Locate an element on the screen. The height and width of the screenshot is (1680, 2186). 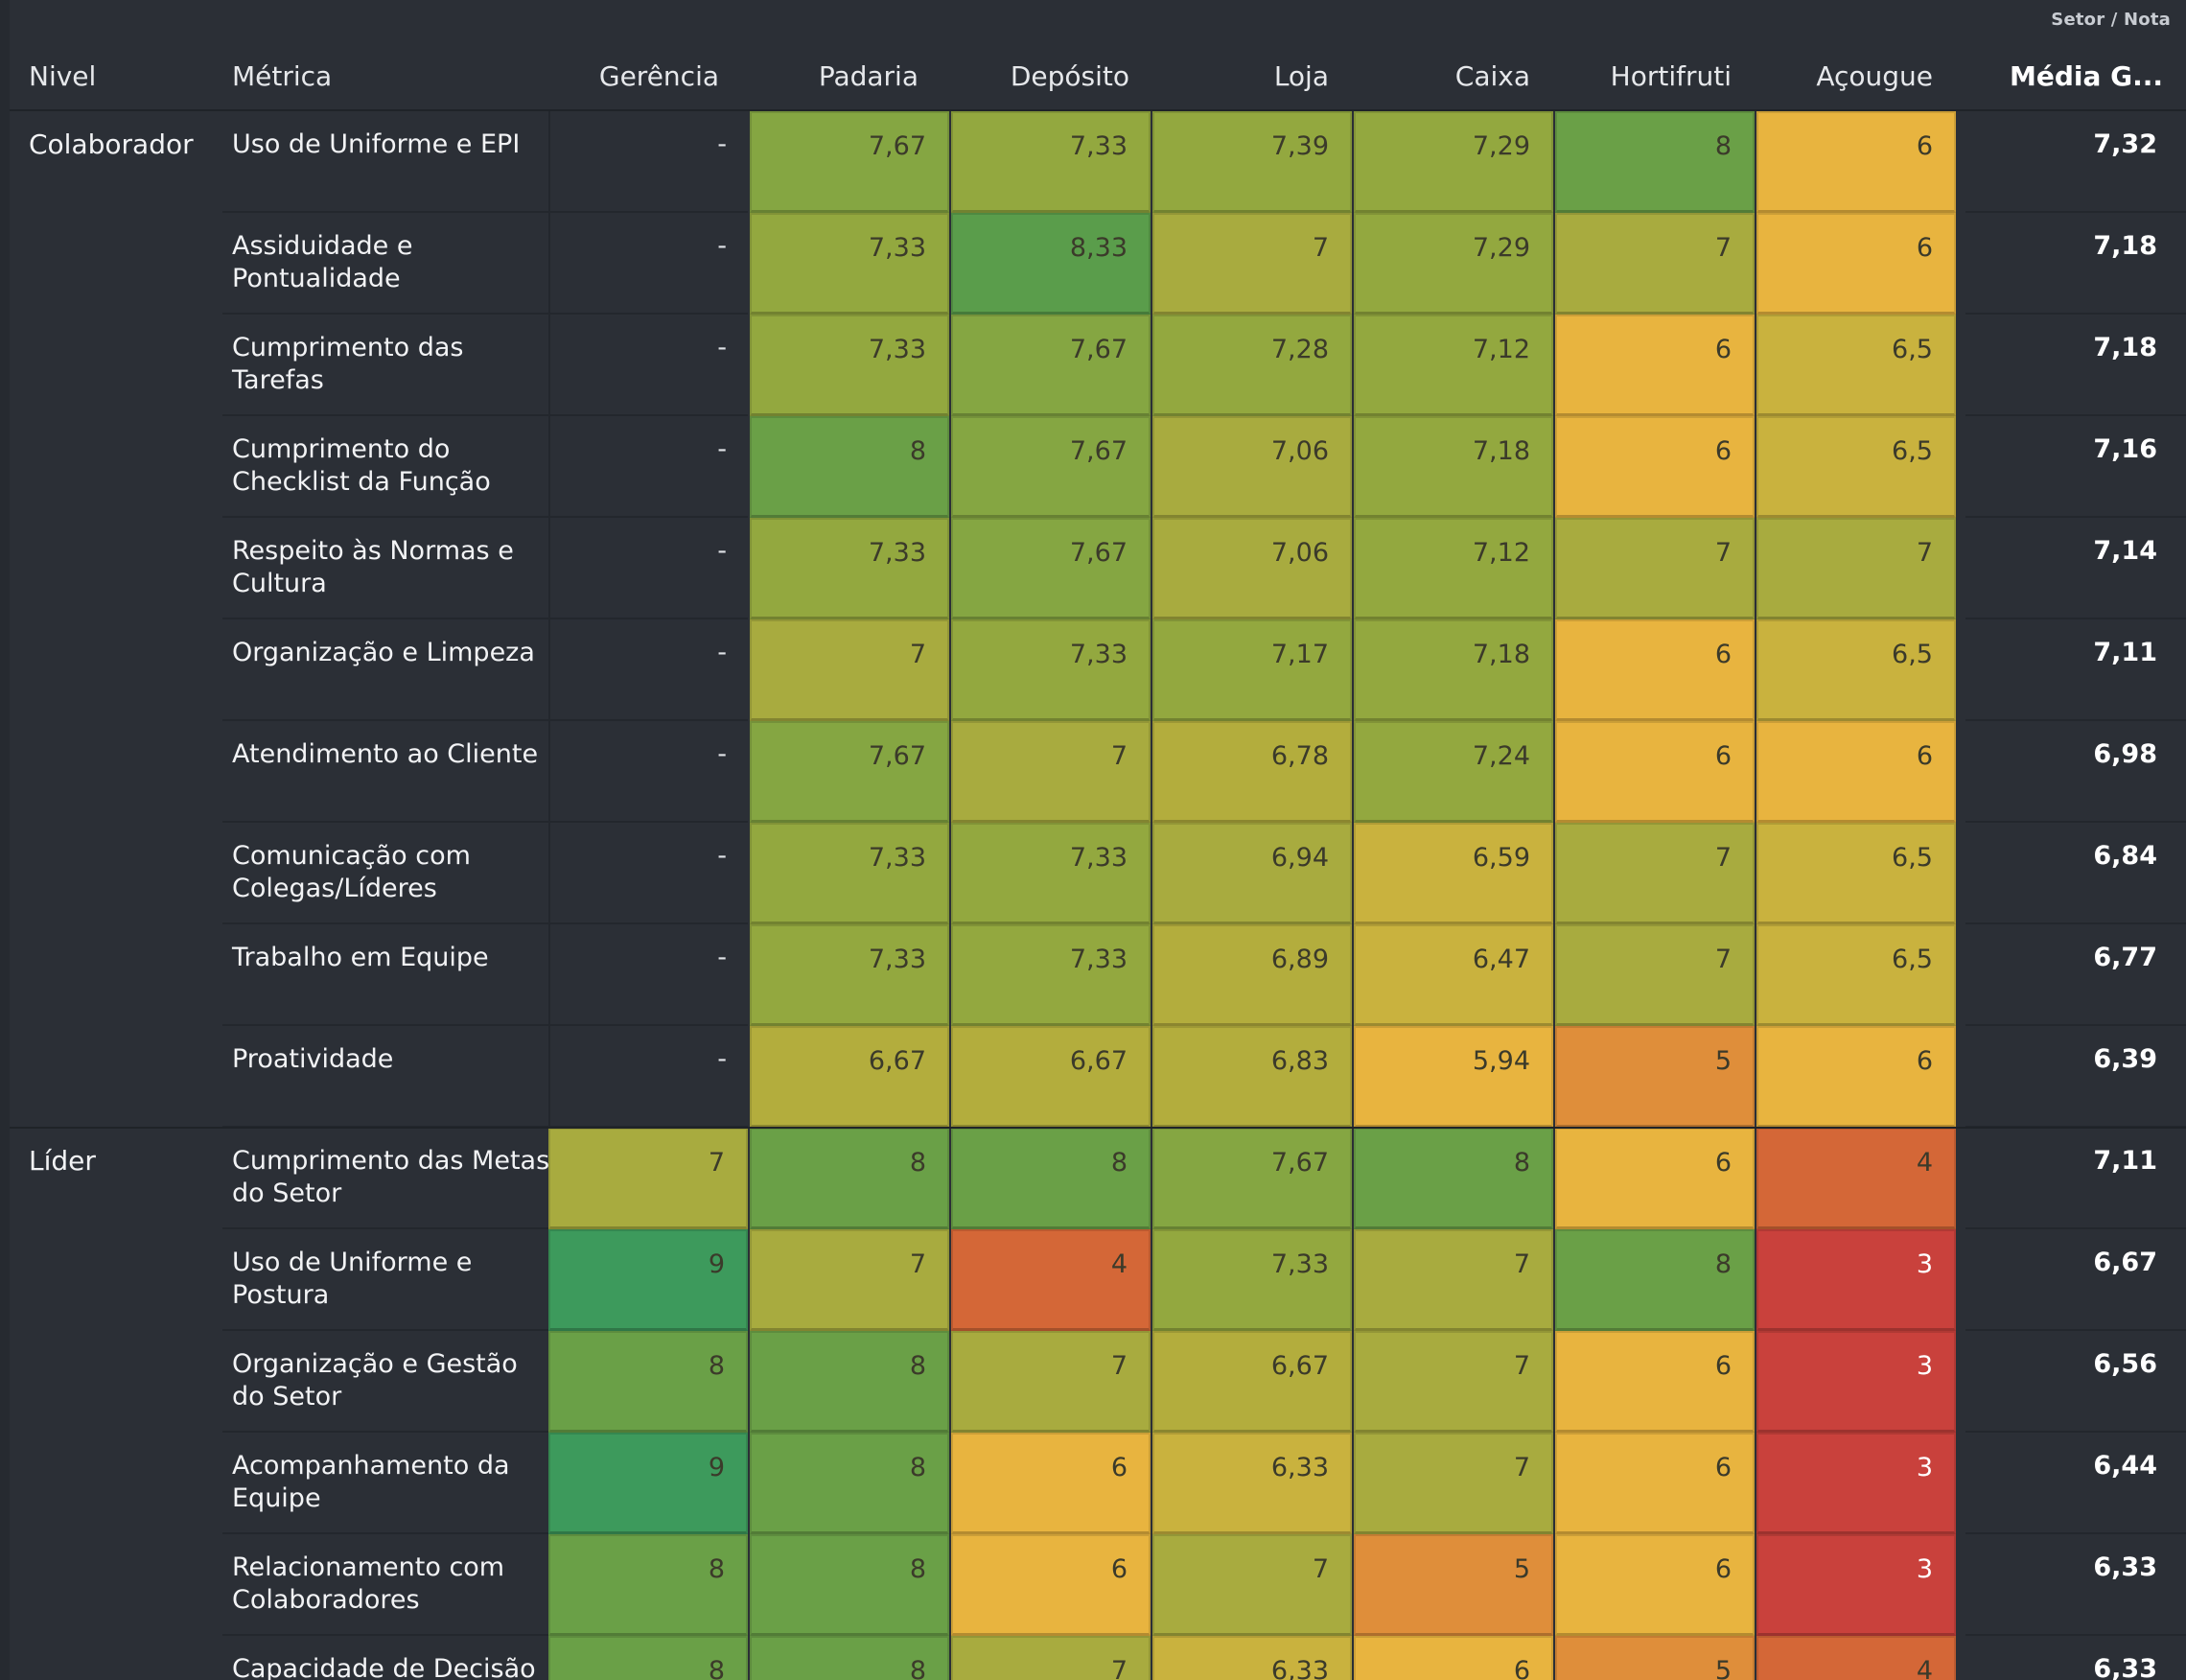
header-caixa: Caixa is located at coordinates (1492, 76).